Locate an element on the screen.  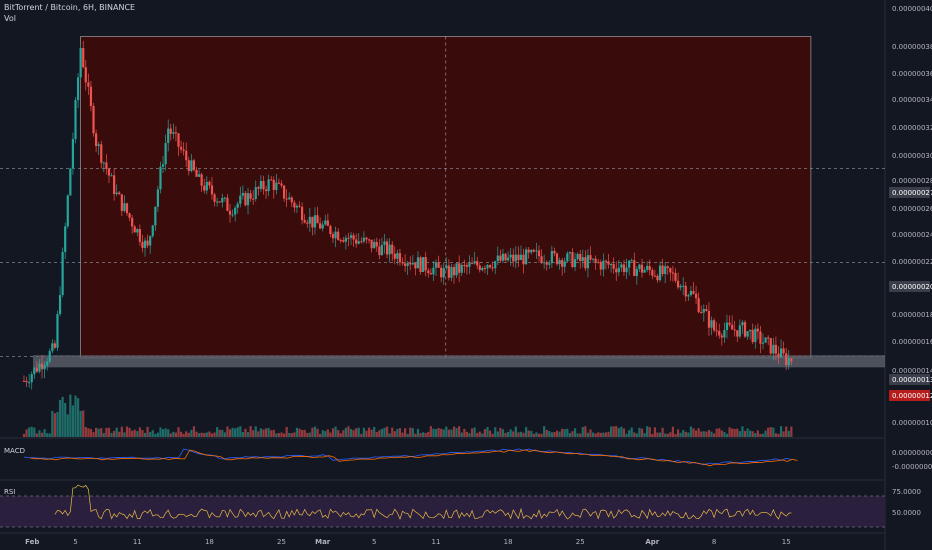
y-tick-label: 0.00000024 is located at coordinates (912, 235).